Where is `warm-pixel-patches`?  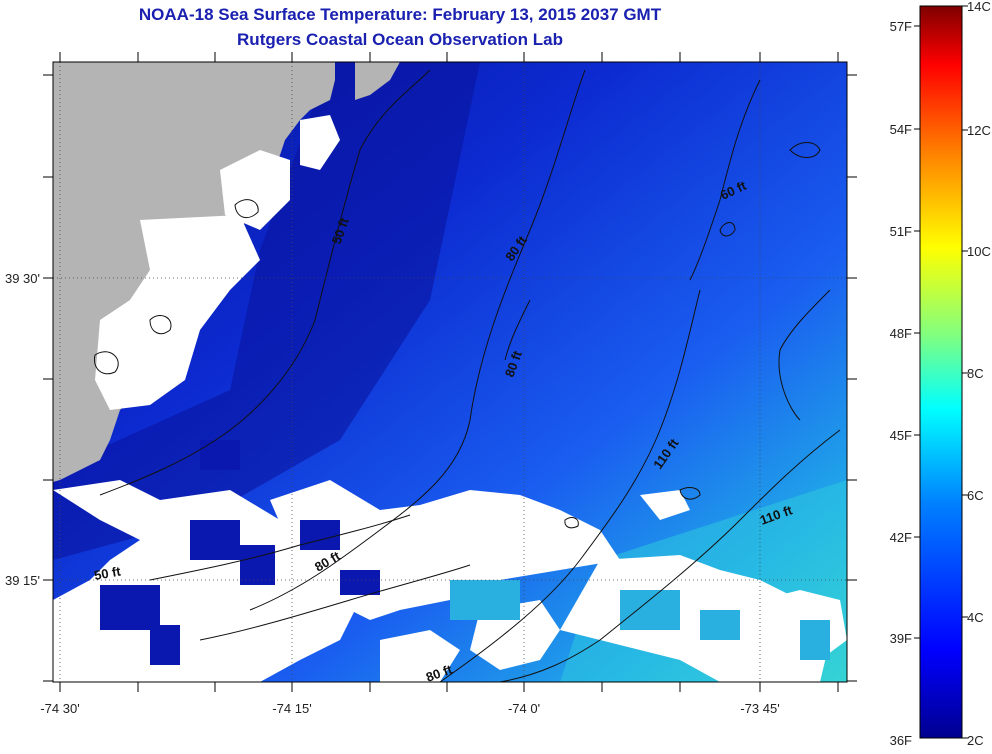
warm-pixel-patches is located at coordinates (640, 620).